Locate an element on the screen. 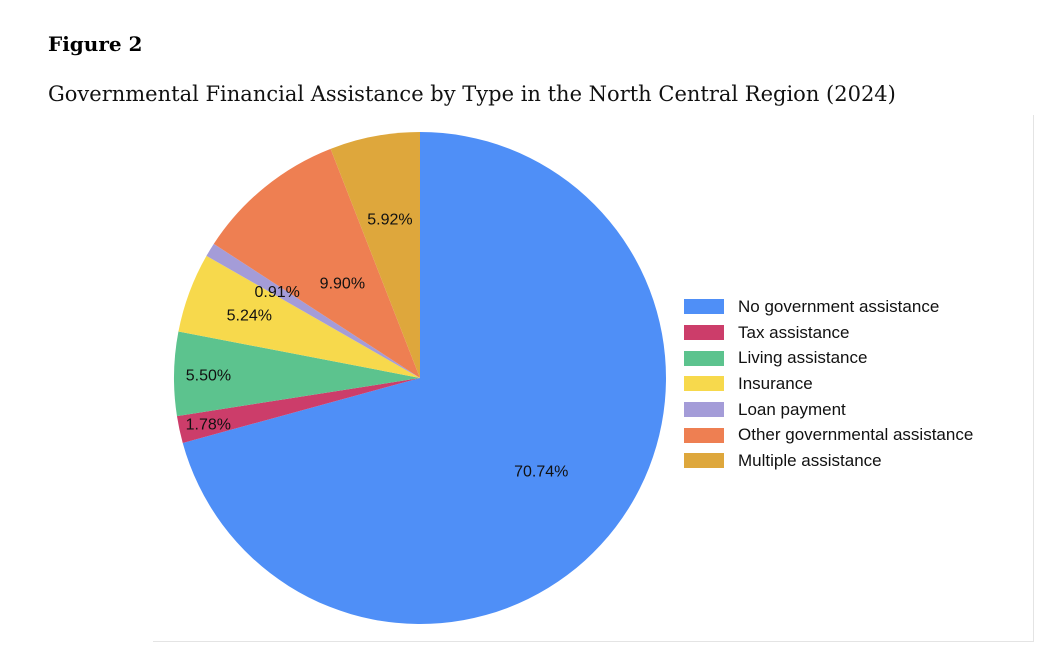  legend-label: Tax assistance is located at coordinates (794, 332).